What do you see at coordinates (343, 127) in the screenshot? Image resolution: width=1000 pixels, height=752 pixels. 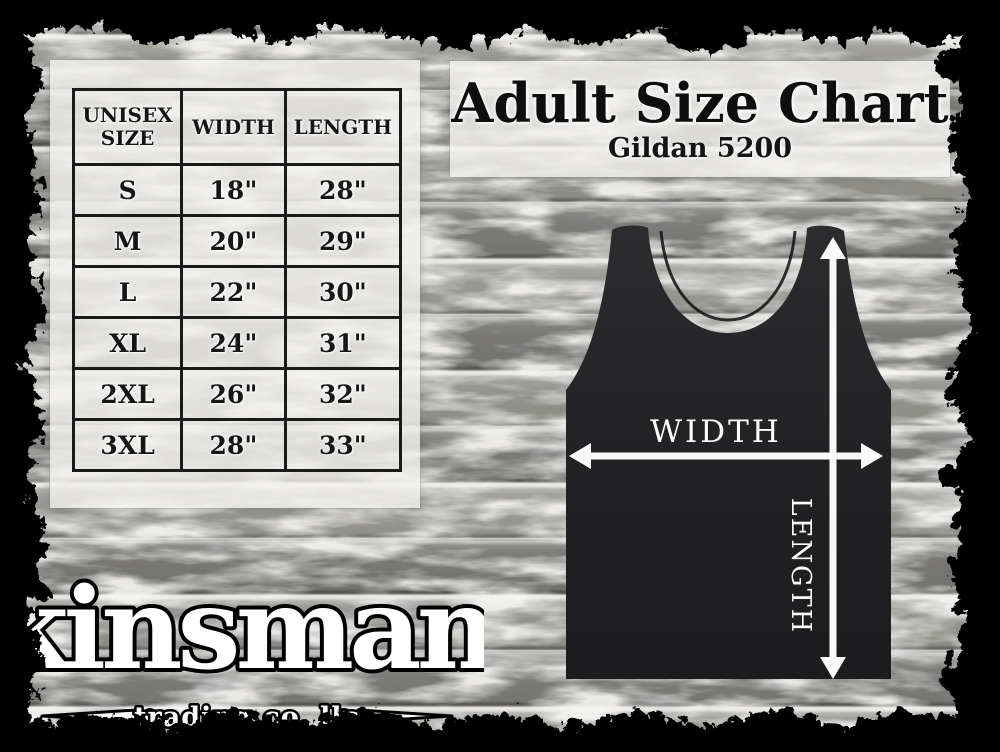 I see `column-header-length: LENGTH` at bounding box center [343, 127].